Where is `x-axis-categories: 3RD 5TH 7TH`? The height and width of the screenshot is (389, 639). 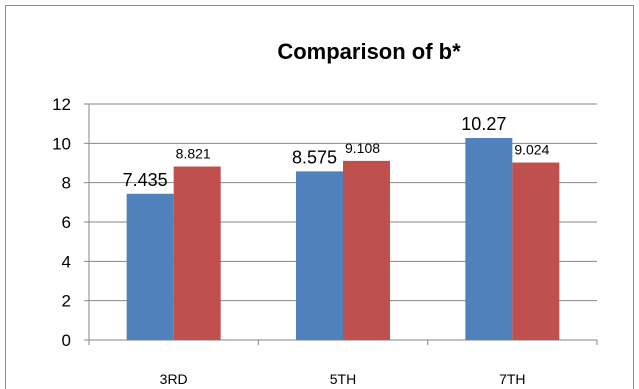 x-axis-categories: 3RD 5TH 7TH is located at coordinates (343, 379).